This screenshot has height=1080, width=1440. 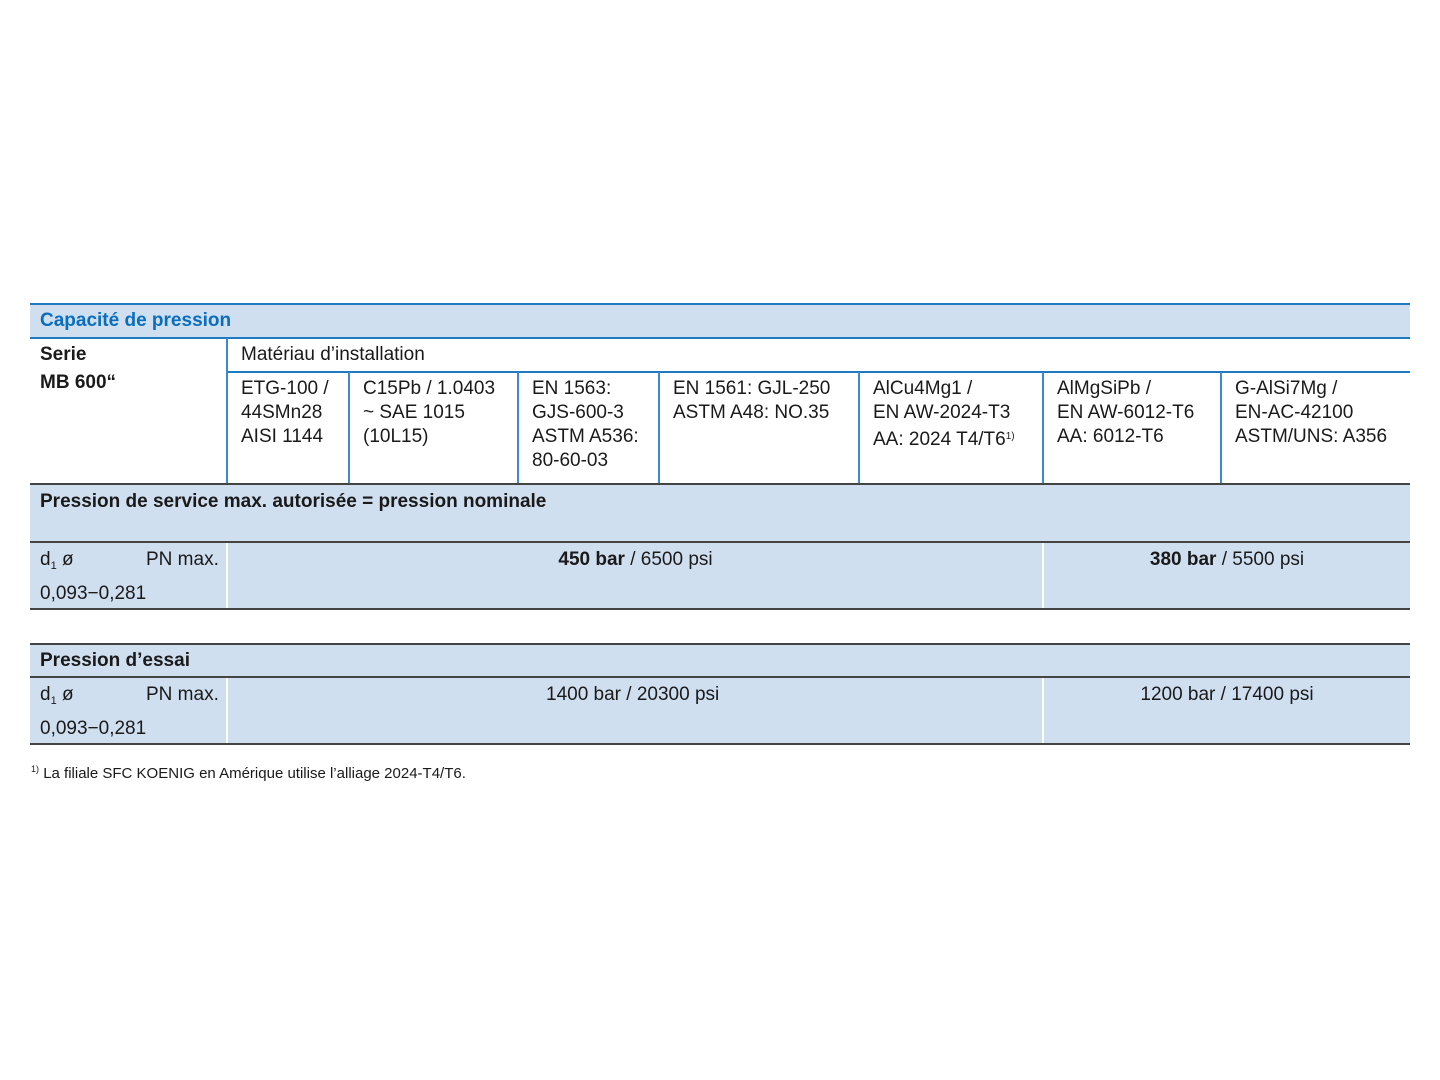 I want to click on service-band, so click(x=720, y=546).